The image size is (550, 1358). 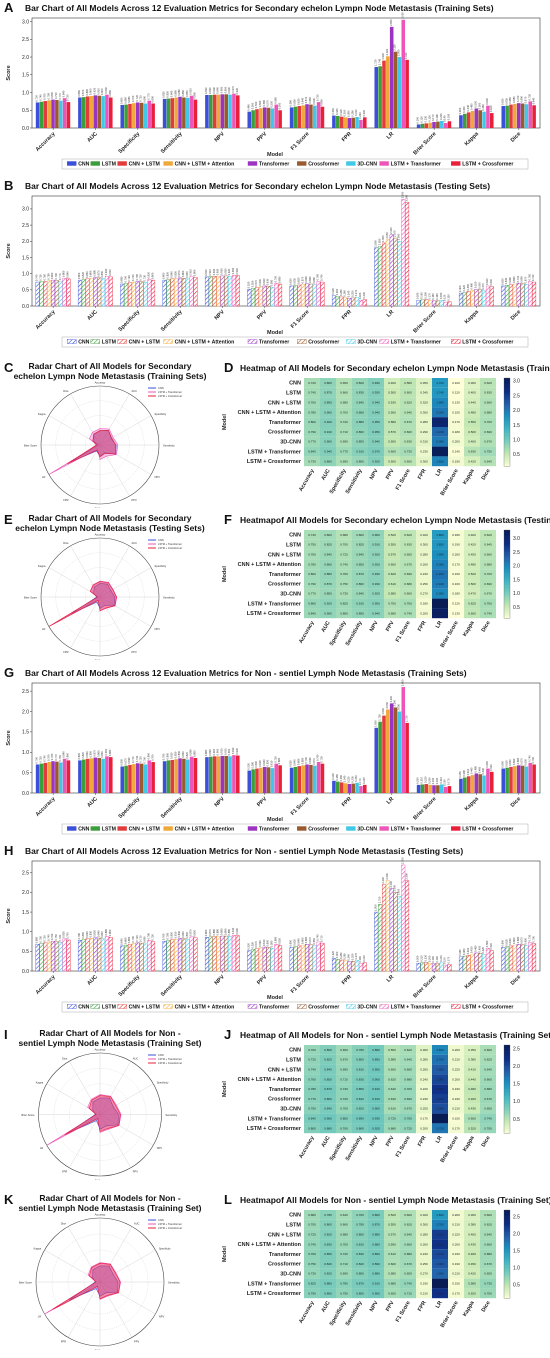 I want to click on bar-value-label: 0.800, so click(x=52, y=275).